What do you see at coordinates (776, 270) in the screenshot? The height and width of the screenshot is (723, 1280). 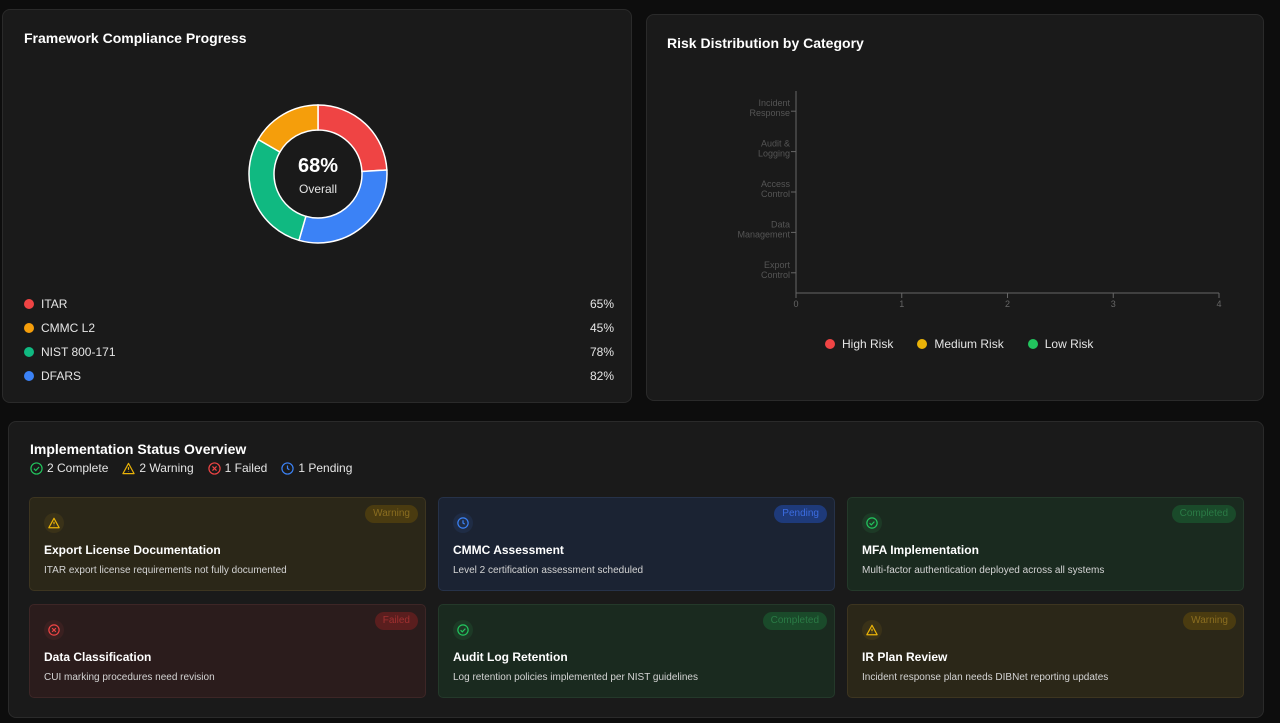 I see `y-tick-label: Export Control` at bounding box center [776, 270].